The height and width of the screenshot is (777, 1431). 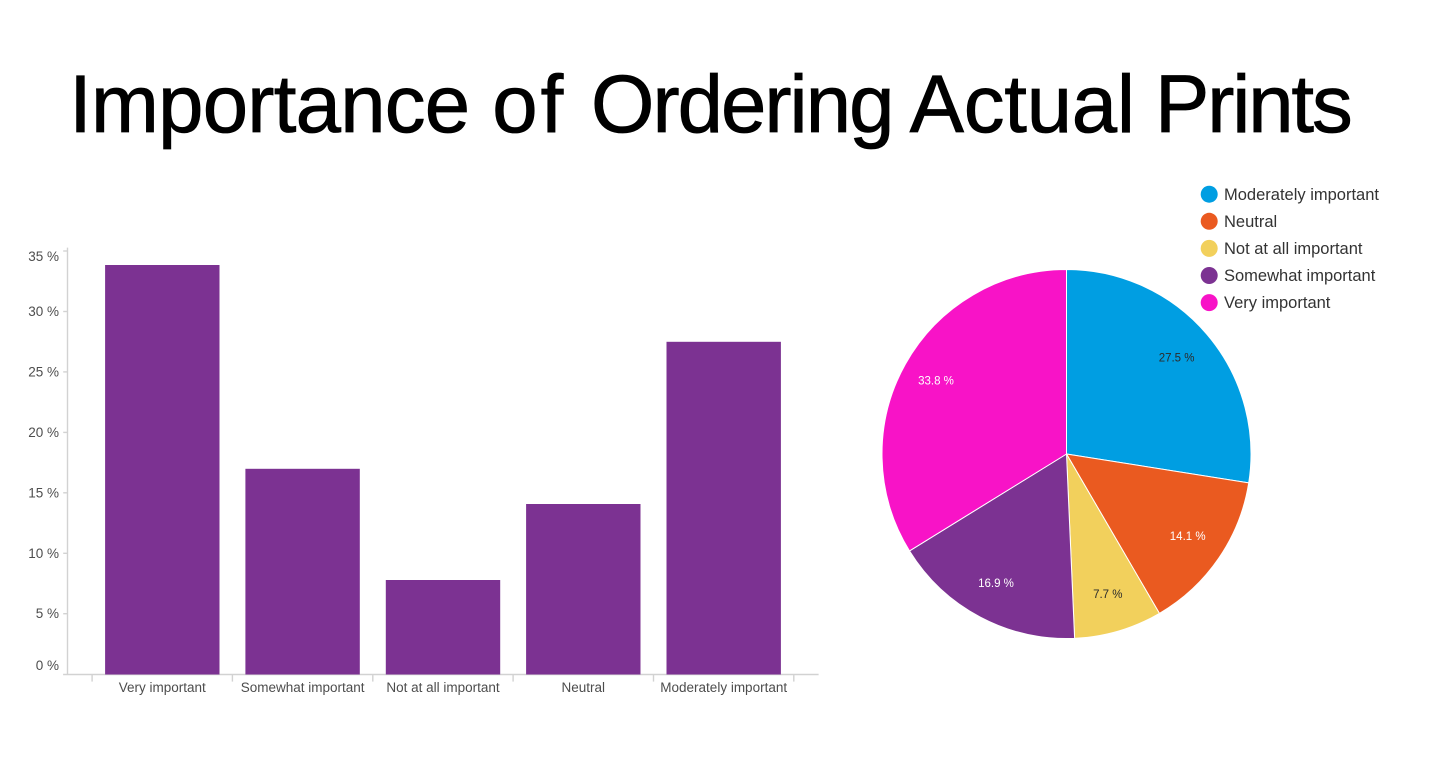 What do you see at coordinates (43, 372) in the screenshot?
I see `svg-text: 25 %` at bounding box center [43, 372].